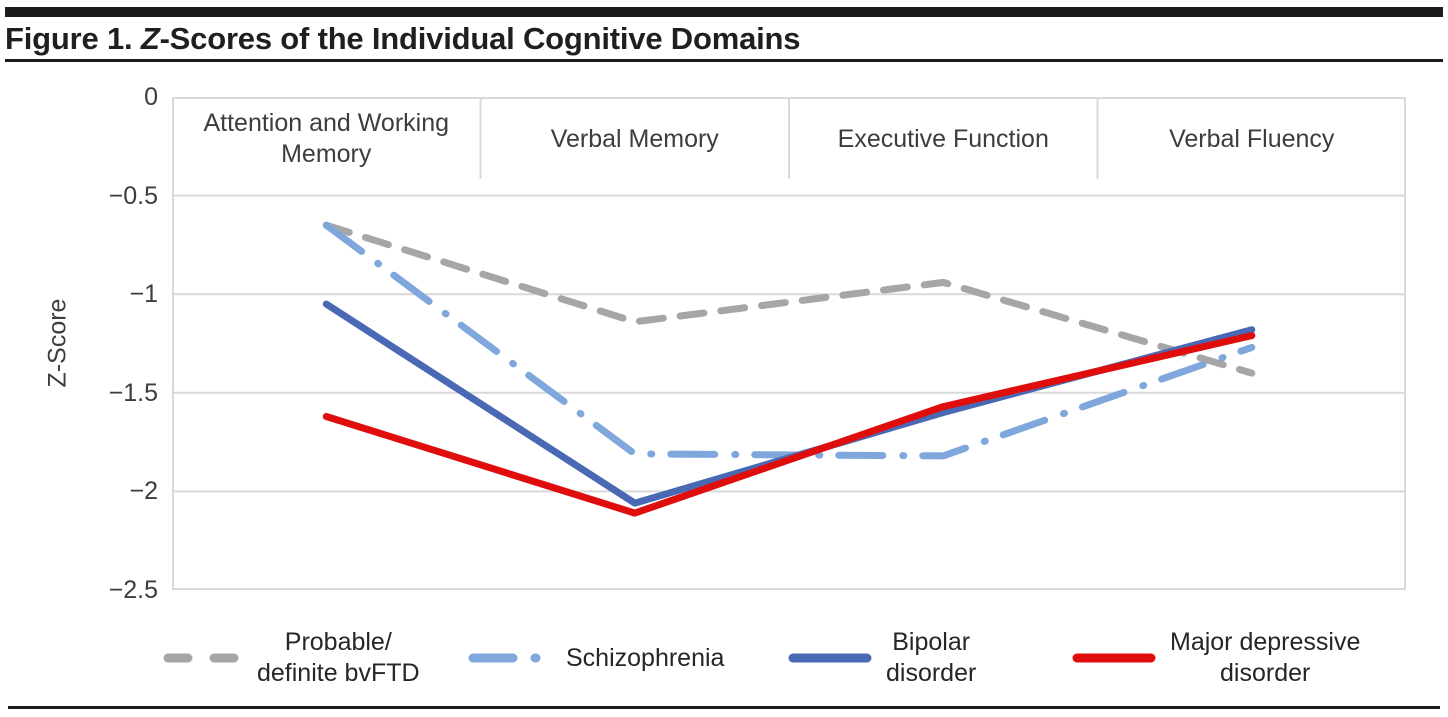  I want to click on legend-label: Major depressive disorder, so click(1265, 657).